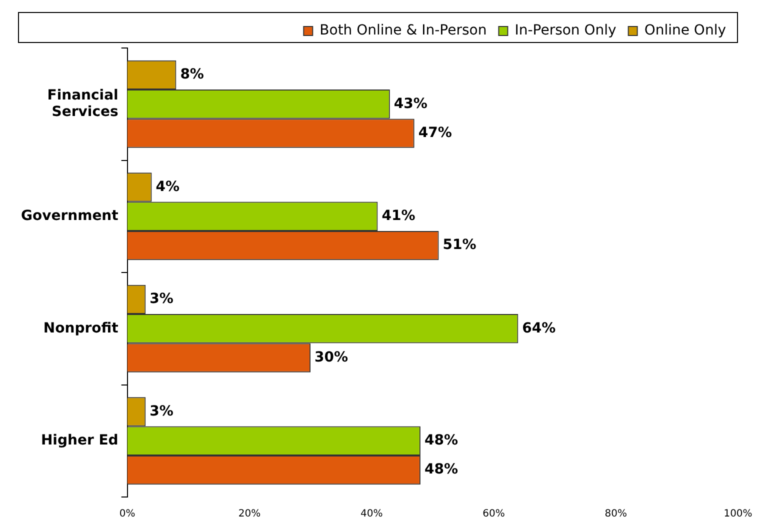 This screenshot has width=767, height=531. What do you see at coordinates (70, 216) in the screenshot?
I see `y-tick-label: Government` at bounding box center [70, 216].